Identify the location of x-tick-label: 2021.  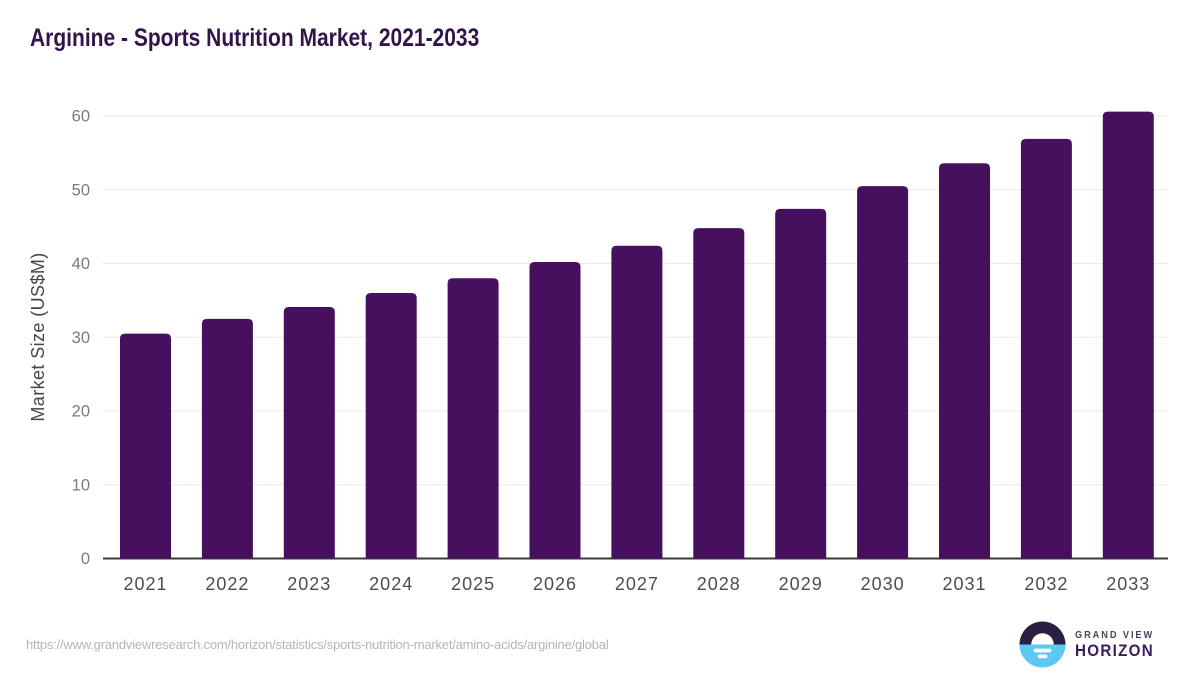
(145, 584).